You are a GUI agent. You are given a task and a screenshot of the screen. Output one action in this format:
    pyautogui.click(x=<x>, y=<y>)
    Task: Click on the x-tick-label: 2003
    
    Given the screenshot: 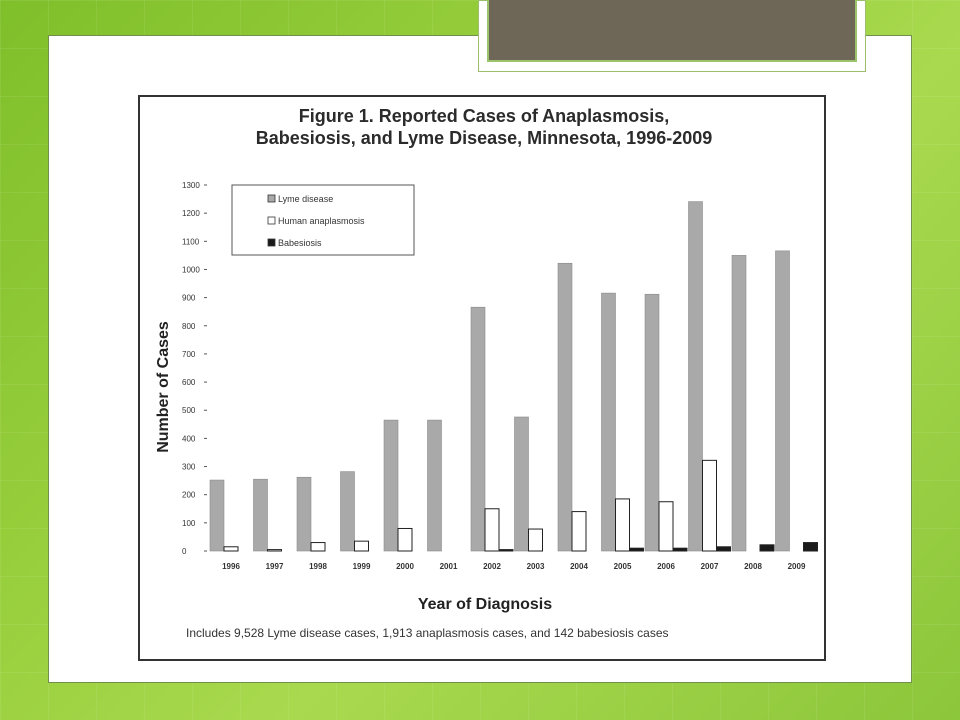 What is the action you would take?
    pyautogui.click(x=536, y=566)
    